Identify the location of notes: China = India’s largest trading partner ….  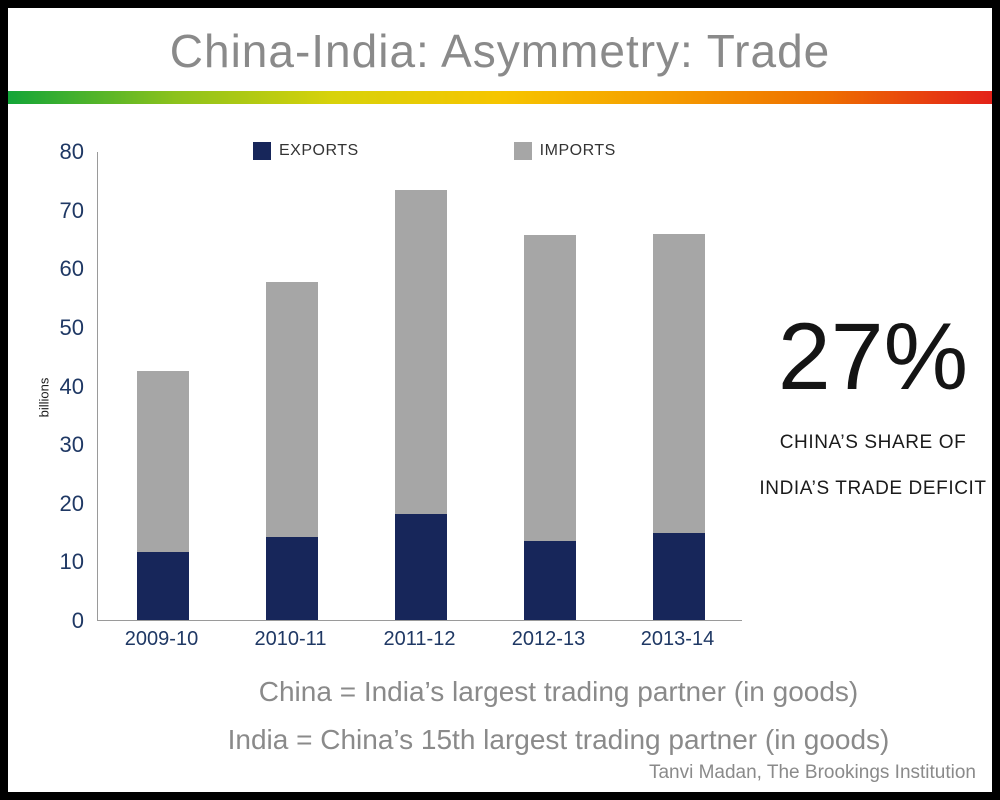
(558, 716).